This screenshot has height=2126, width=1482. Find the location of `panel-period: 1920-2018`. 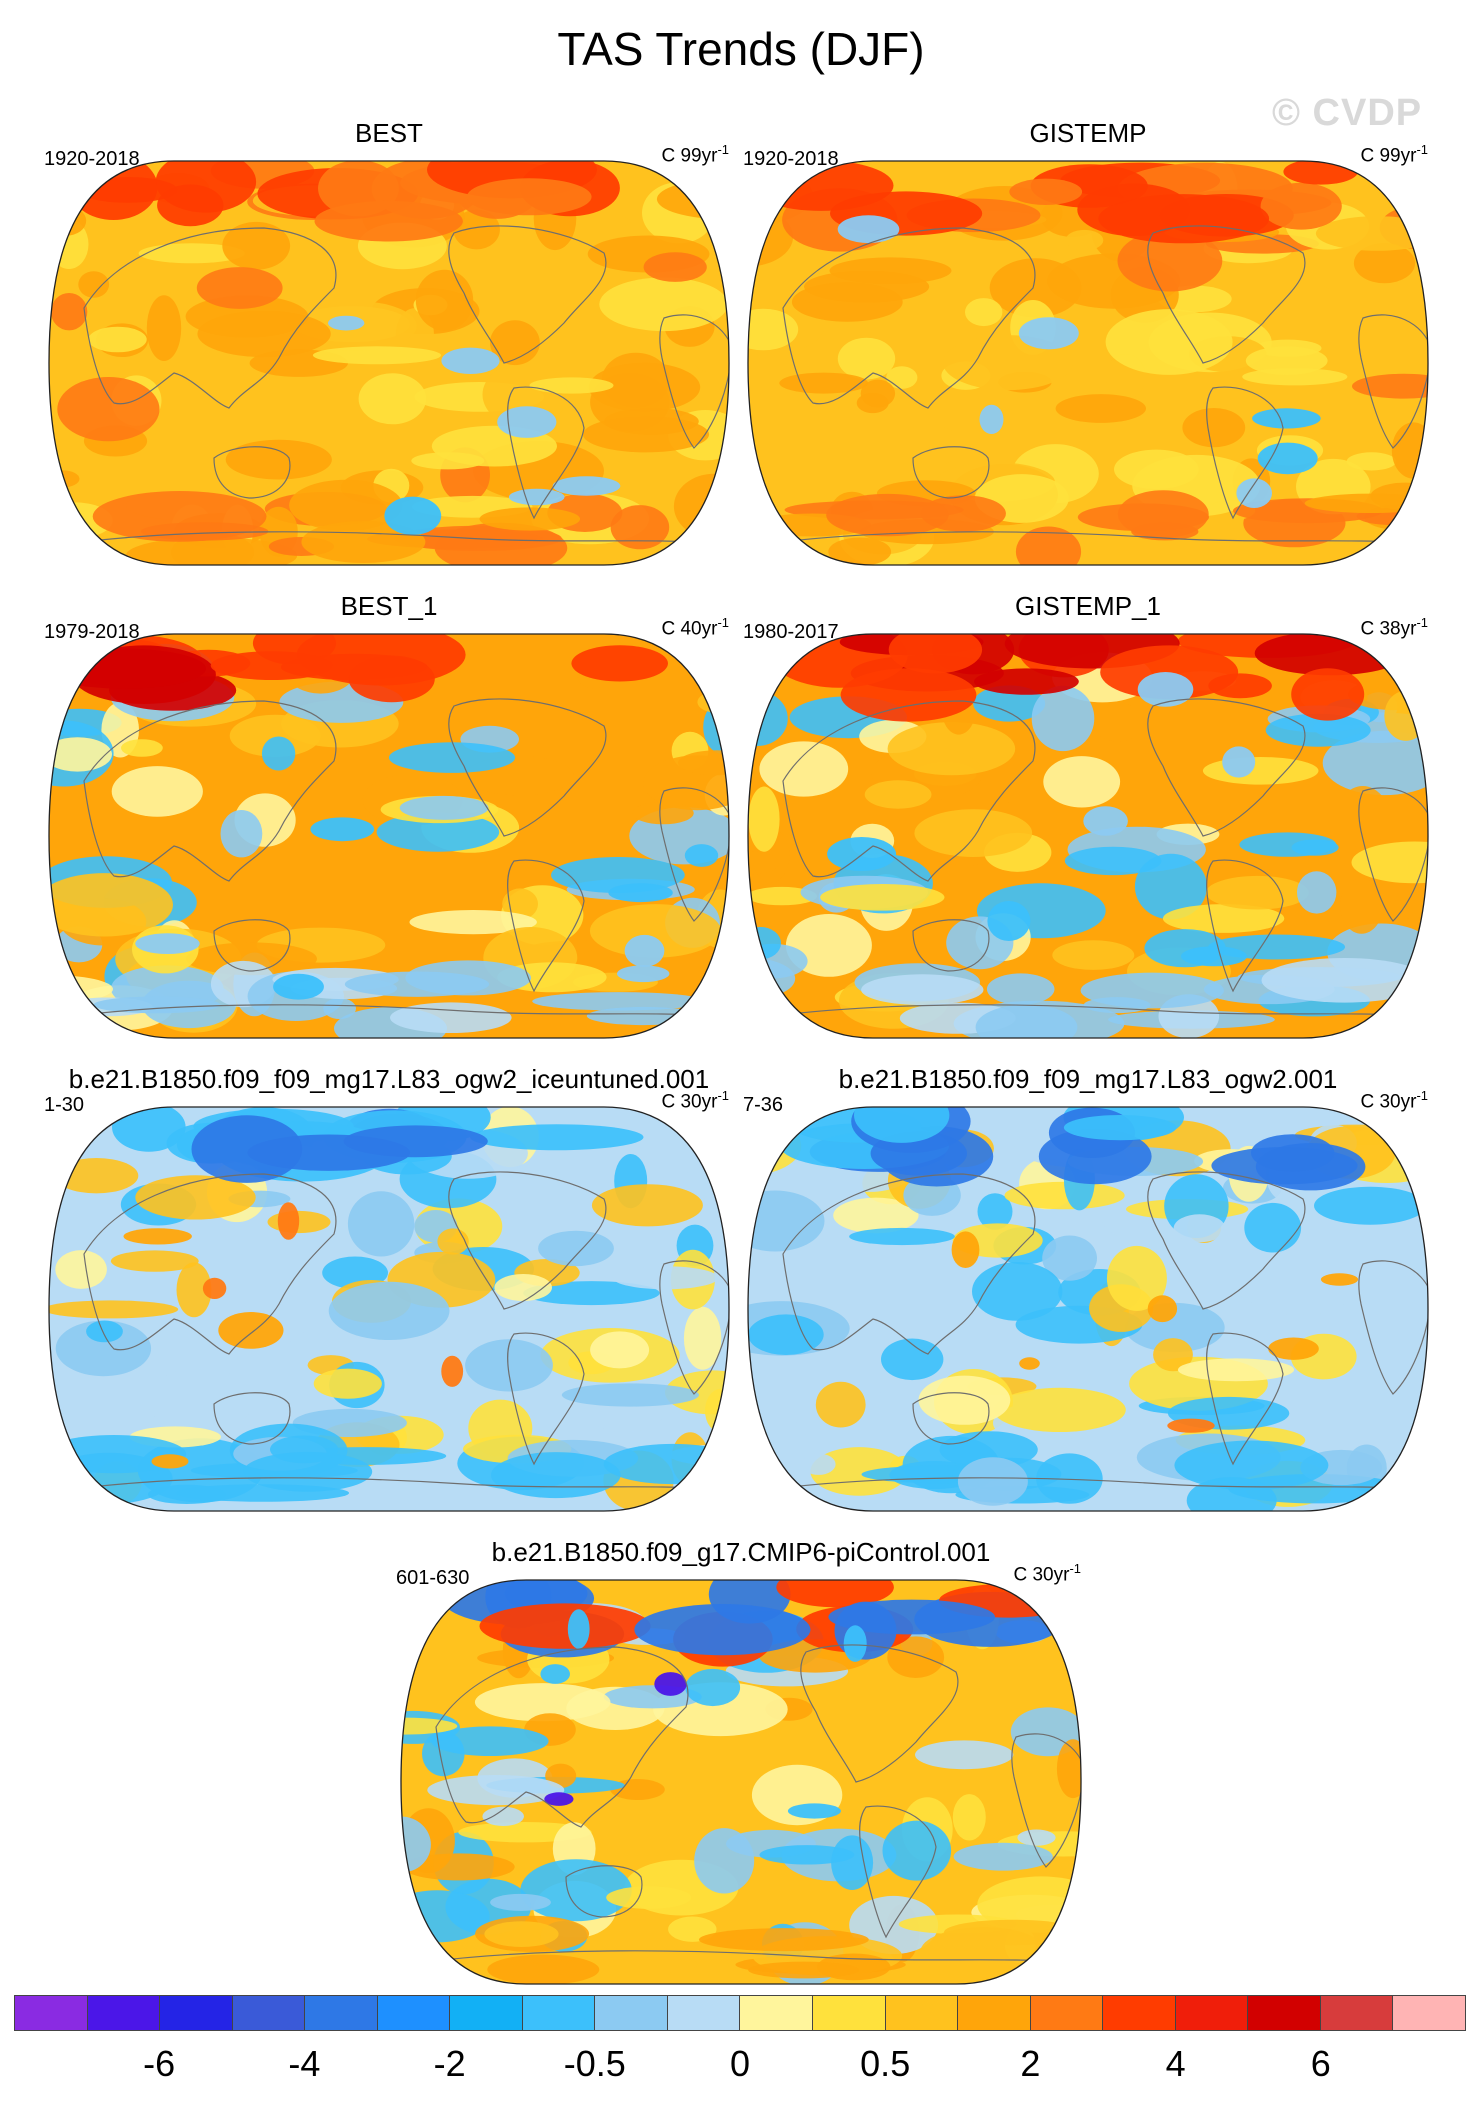

panel-period: 1920-2018 is located at coordinates (791, 159).